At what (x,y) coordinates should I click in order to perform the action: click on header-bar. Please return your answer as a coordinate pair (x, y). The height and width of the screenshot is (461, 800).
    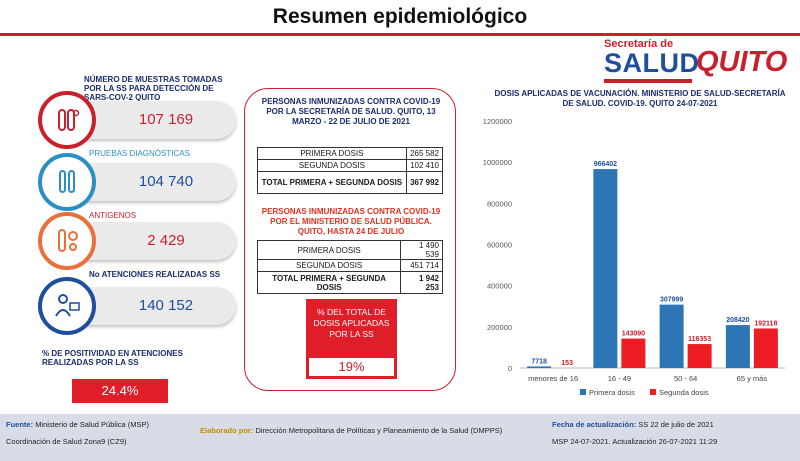
    Looking at the image, I should click on (400, 18).